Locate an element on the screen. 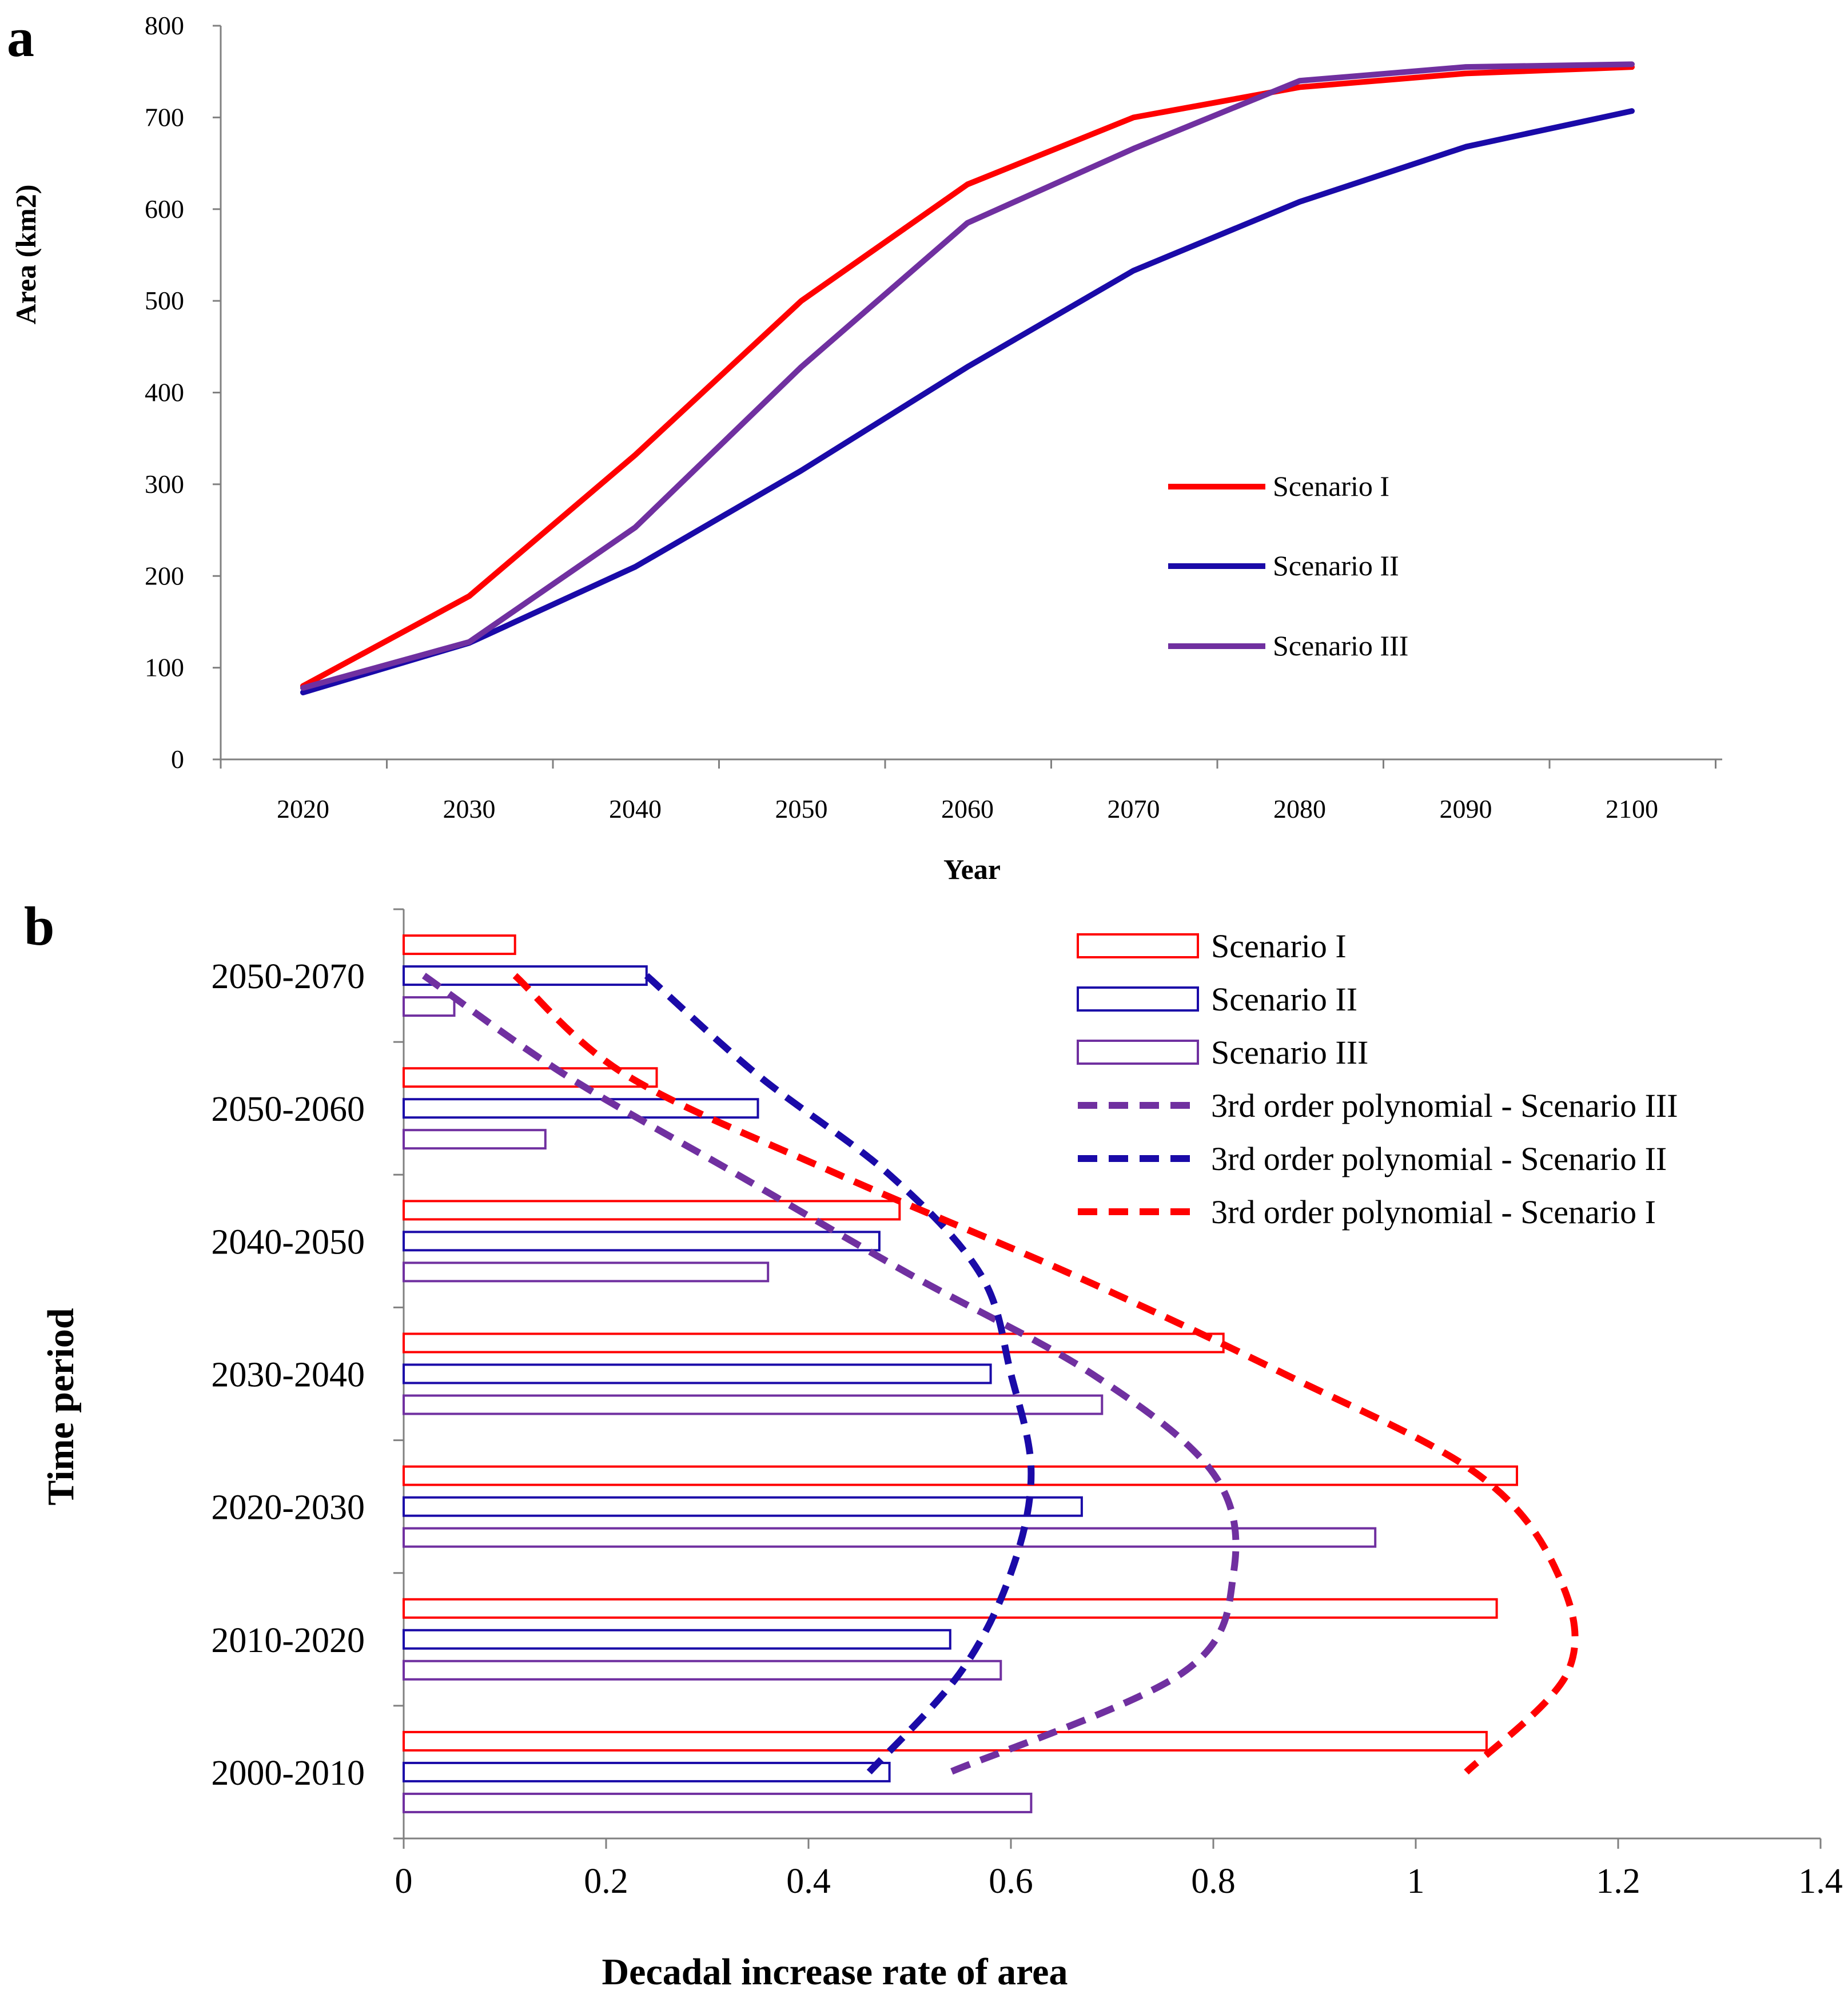 This screenshot has height=1990, width=1848. category-label: 2030-2040 is located at coordinates (288, 1376).